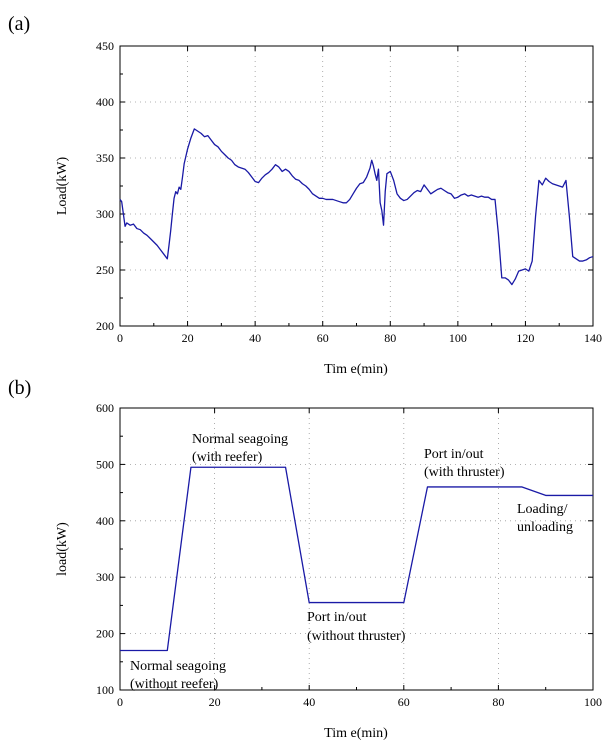 This screenshot has height=744, width=613. What do you see at coordinates (105, 690) in the screenshot?
I see `y-tick-label: 100` at bounding box center [105, 690].